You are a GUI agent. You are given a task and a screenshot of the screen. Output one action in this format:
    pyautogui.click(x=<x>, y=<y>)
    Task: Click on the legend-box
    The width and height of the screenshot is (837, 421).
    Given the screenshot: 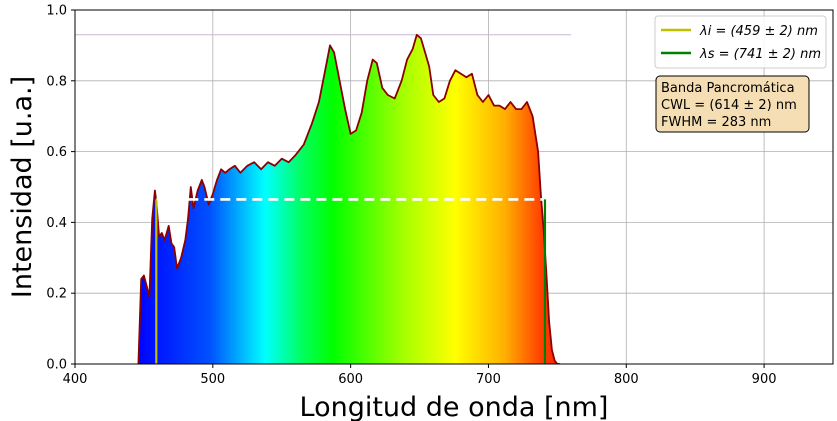 What is the action you would take?
    pyautogui.click(x=740, y=42)
    